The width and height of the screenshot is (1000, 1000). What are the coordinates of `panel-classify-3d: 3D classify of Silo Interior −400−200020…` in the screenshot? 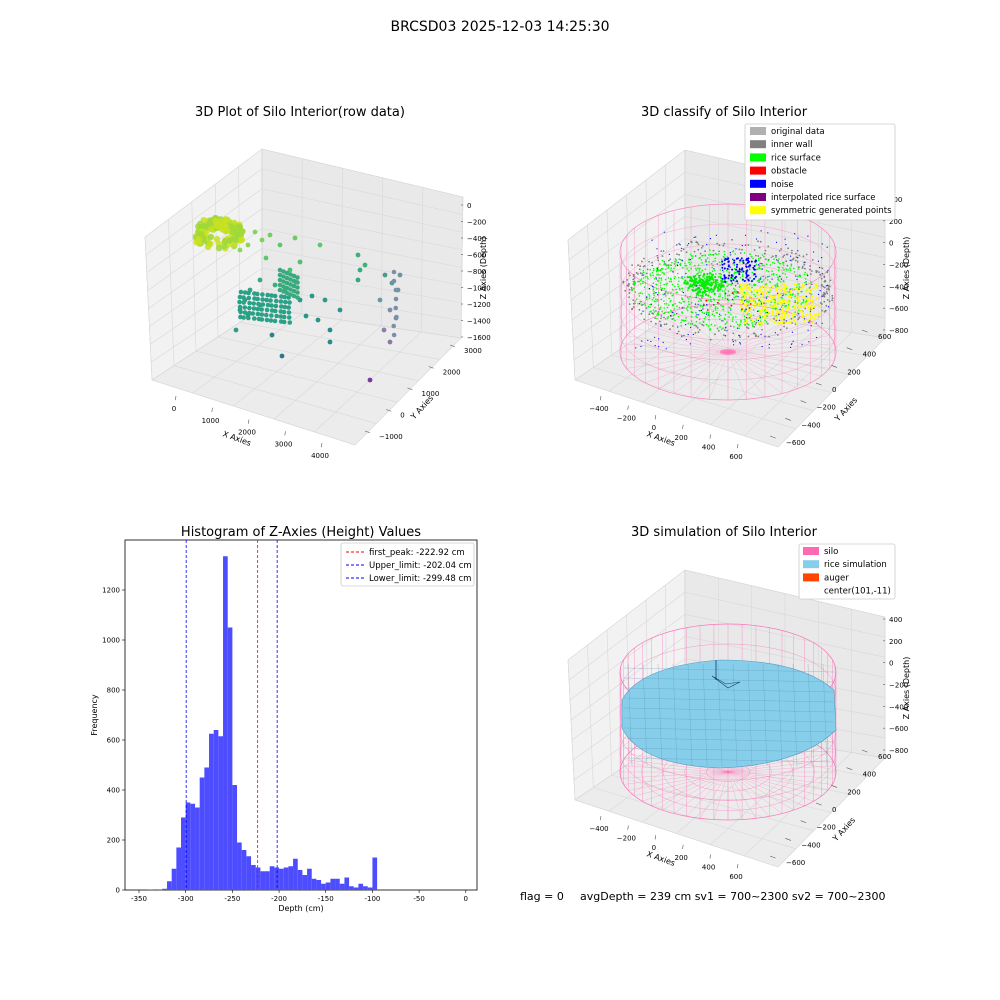 It's located at (739, 283).